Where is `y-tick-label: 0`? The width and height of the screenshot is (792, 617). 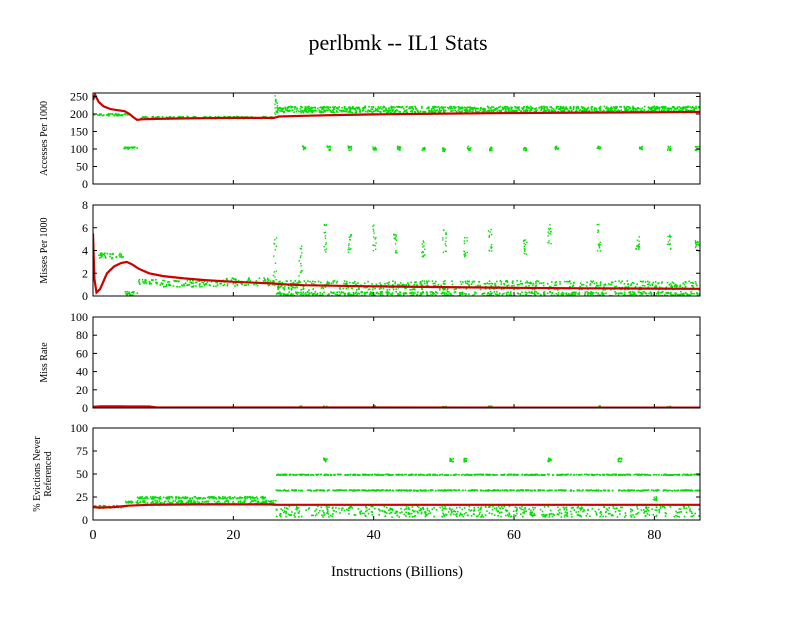 y-tick-label: 0 is located at coordinates (85, 296).